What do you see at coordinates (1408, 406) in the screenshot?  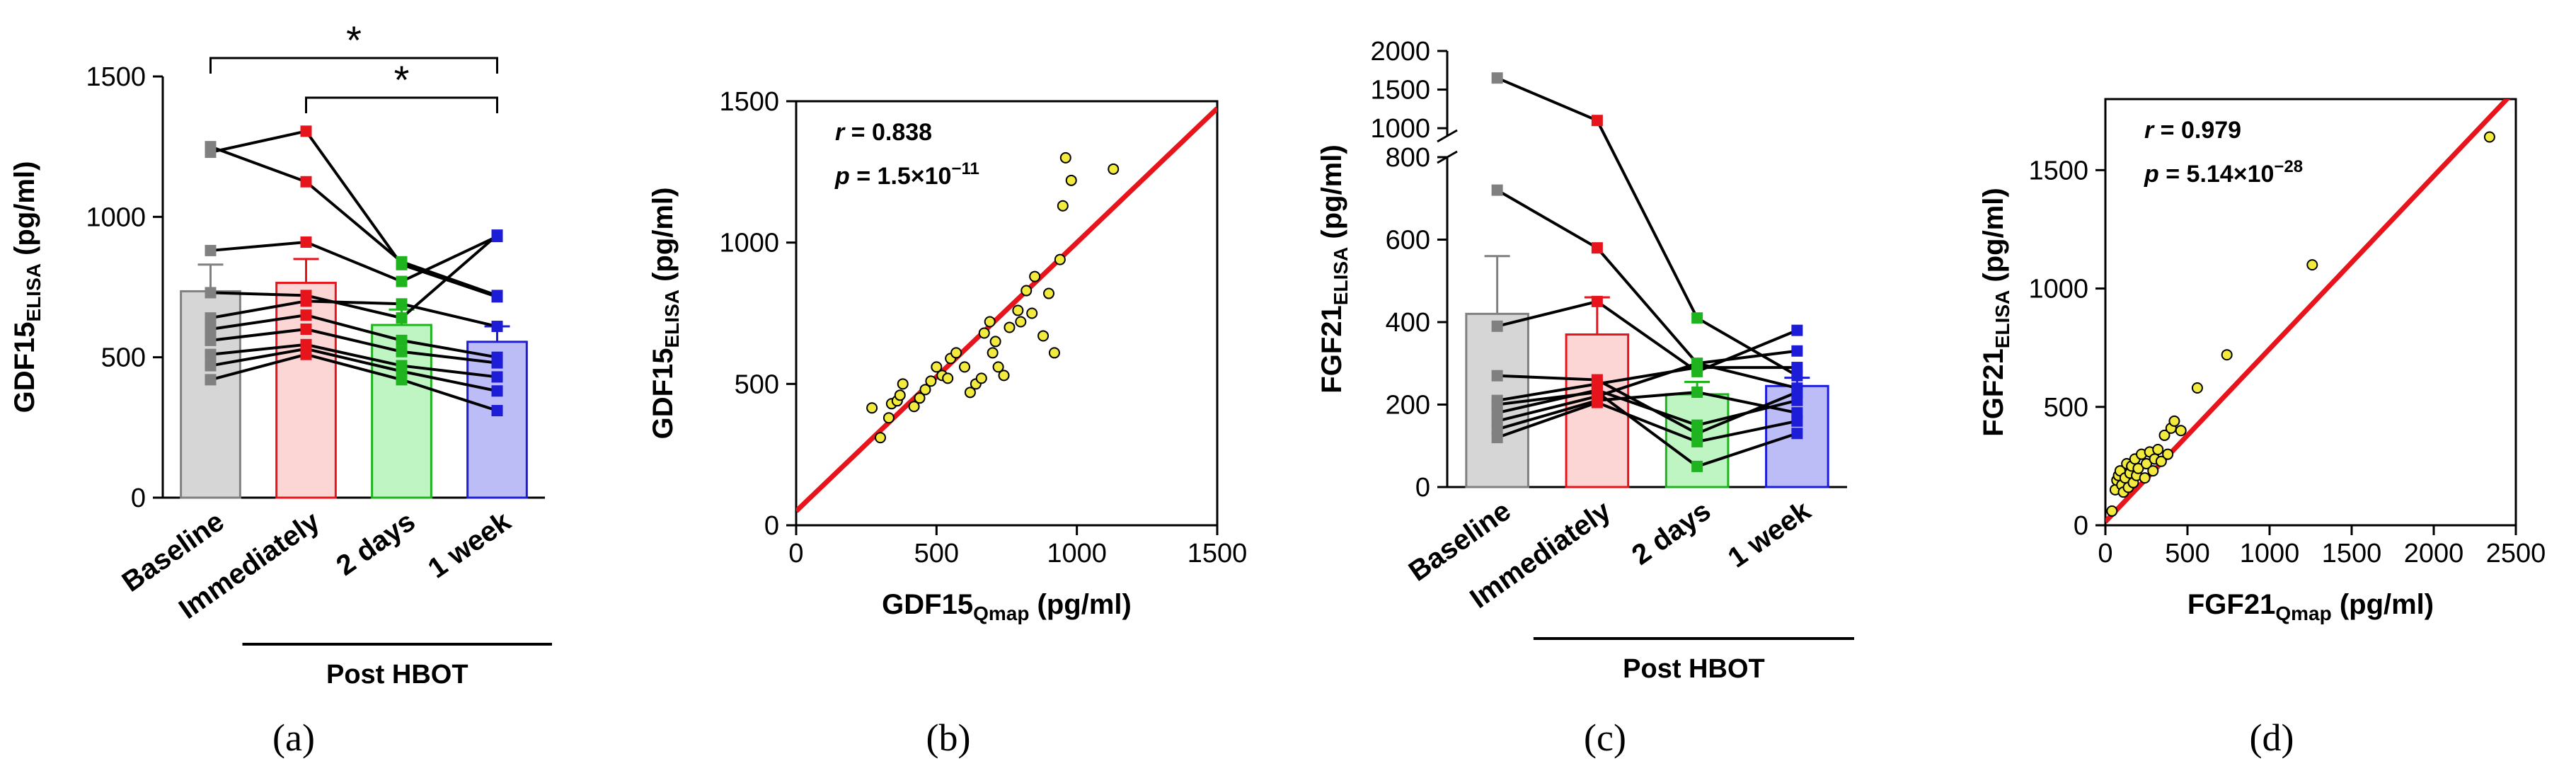 I see `y-tick-label: 200` at bounding box center [1408, 406].